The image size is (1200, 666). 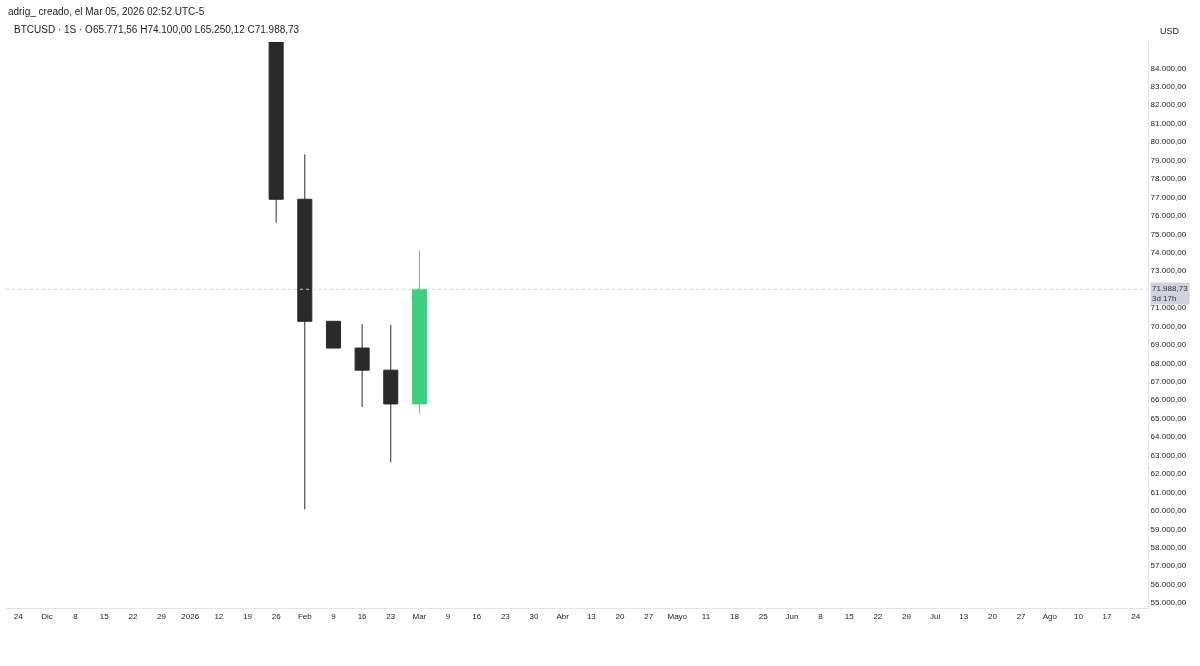 I want to click on y-tick-label: 59.000,00, so click(x=1168, y=529).